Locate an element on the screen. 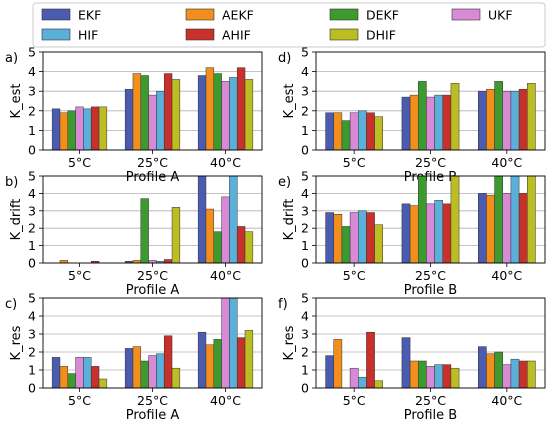 The image size is (550, 421). x-tick-label: 5°C is located at coordinates (354, 400).